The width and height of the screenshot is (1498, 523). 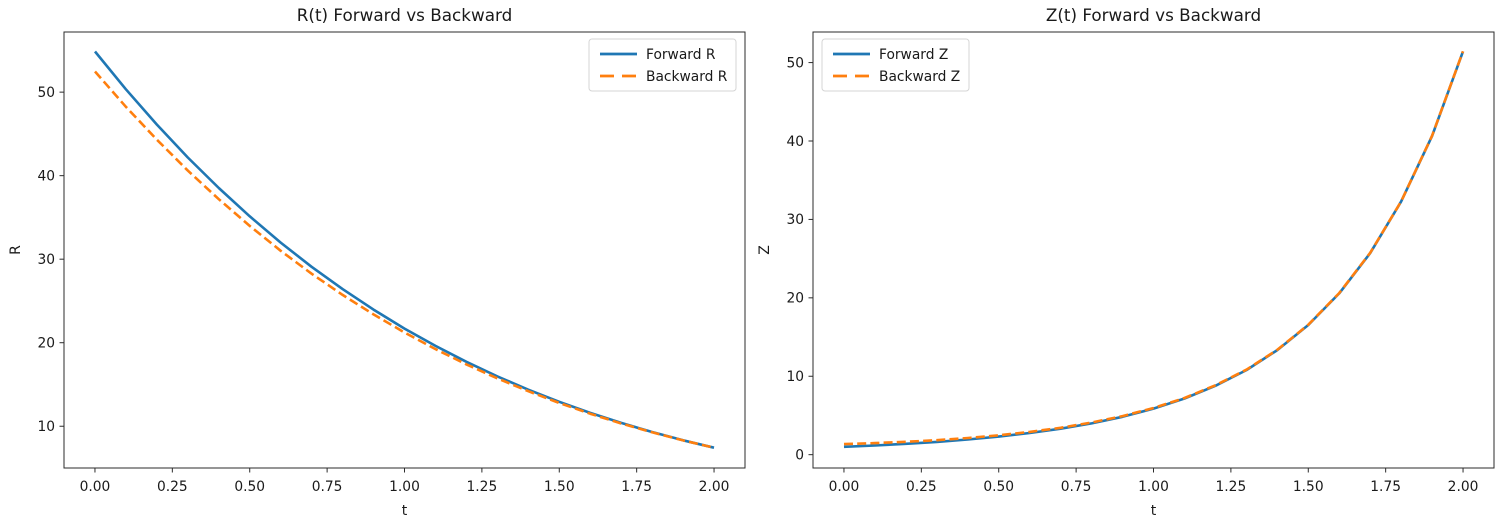 I want to click on legend-label: Backward R, so click(x=687, y=77).